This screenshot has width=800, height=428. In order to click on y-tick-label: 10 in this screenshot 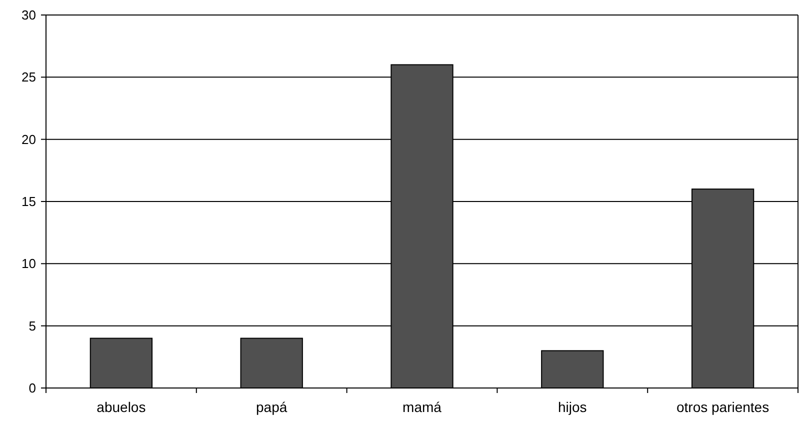, I will do `click(29, 264)`.